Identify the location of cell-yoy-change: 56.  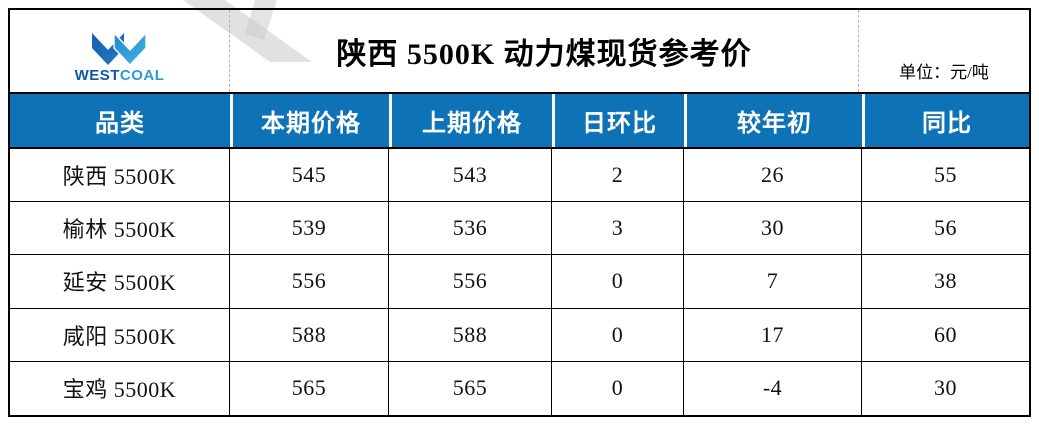
(945, 228).